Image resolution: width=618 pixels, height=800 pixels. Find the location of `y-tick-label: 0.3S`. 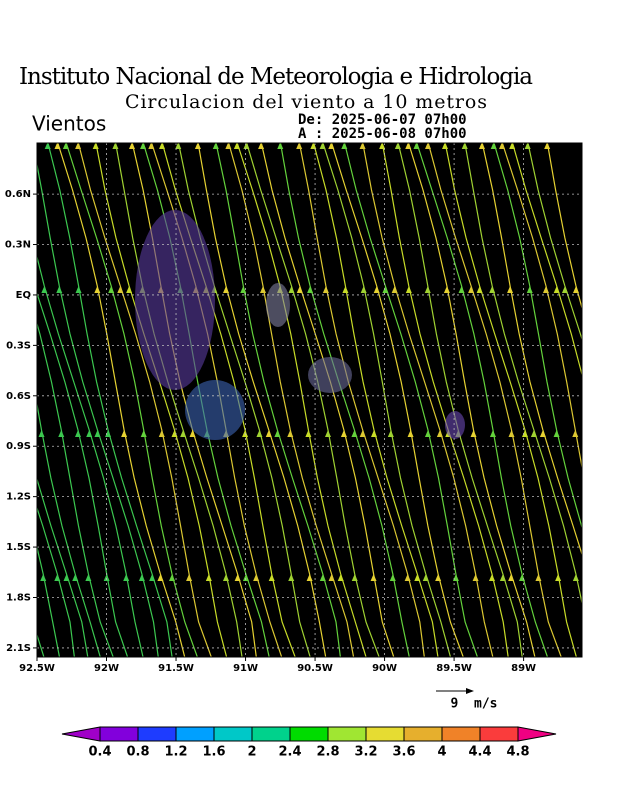

y-tick-label: 0.3S is located at coordinates (18, 345).